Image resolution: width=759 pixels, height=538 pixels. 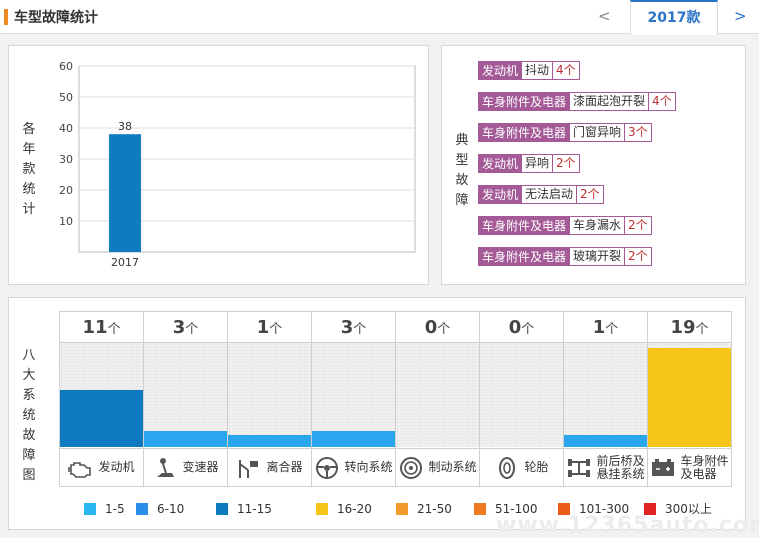 I want to click on fault-item: 车身附件及电器 车身漏水 2个, so click(x=565, y=225).